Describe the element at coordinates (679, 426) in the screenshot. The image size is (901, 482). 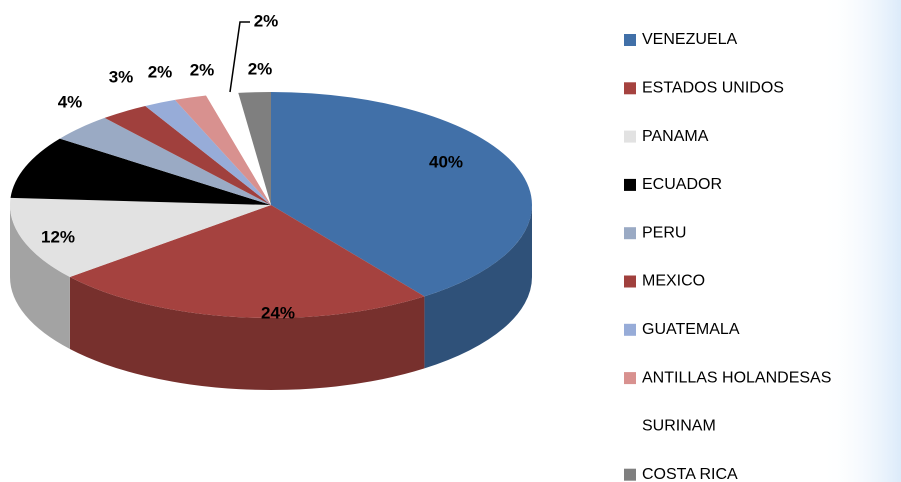
I see `legend-label: SURINAM` at that location.